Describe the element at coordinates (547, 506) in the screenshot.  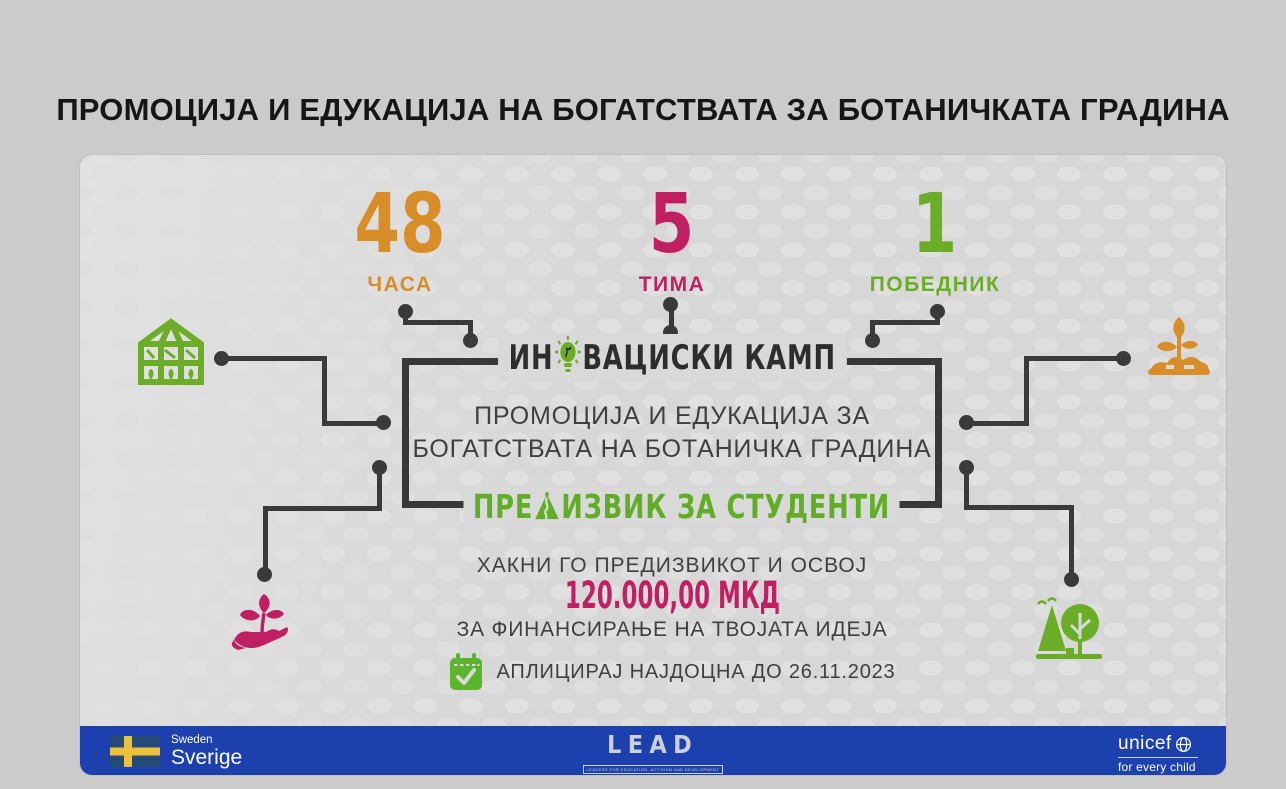
I see `mountain-icon` at that location.